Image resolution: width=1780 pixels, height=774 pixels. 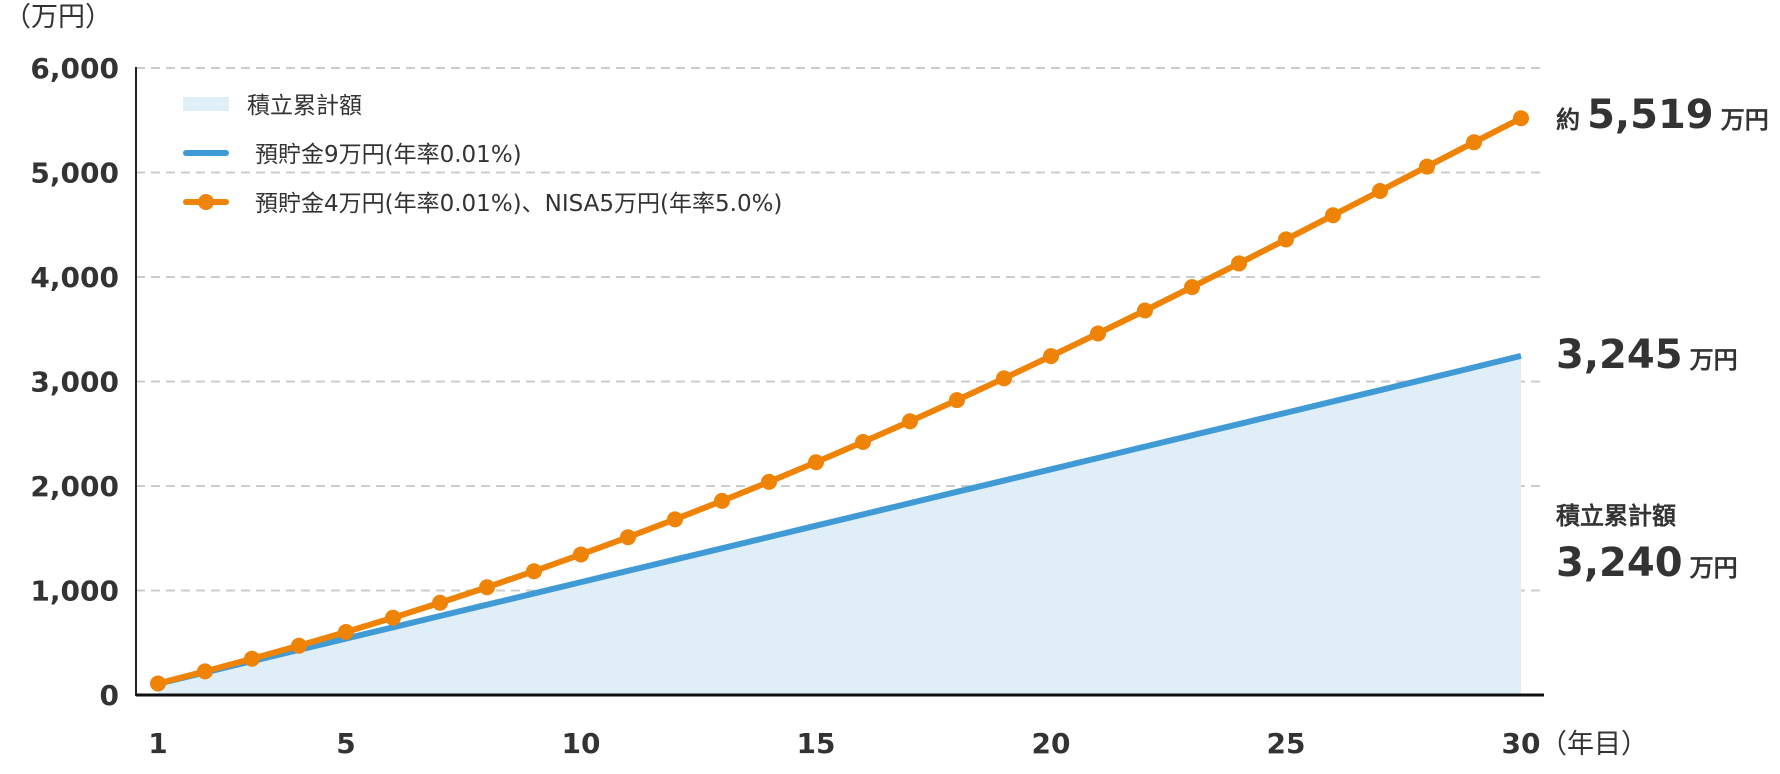 I want to click on annotation-cumulative-total: 積立累計額 3,240 万円, so click(x=1647, y=544).